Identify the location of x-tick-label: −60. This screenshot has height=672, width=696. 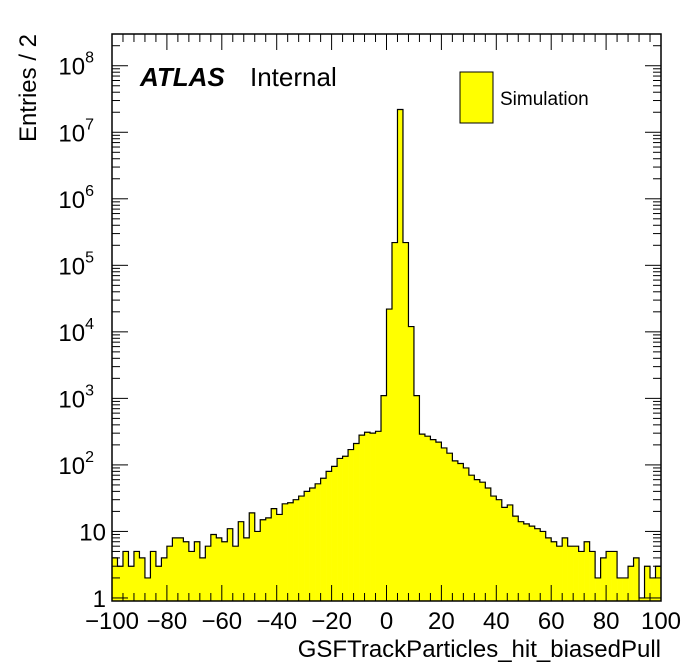
(221, 621).